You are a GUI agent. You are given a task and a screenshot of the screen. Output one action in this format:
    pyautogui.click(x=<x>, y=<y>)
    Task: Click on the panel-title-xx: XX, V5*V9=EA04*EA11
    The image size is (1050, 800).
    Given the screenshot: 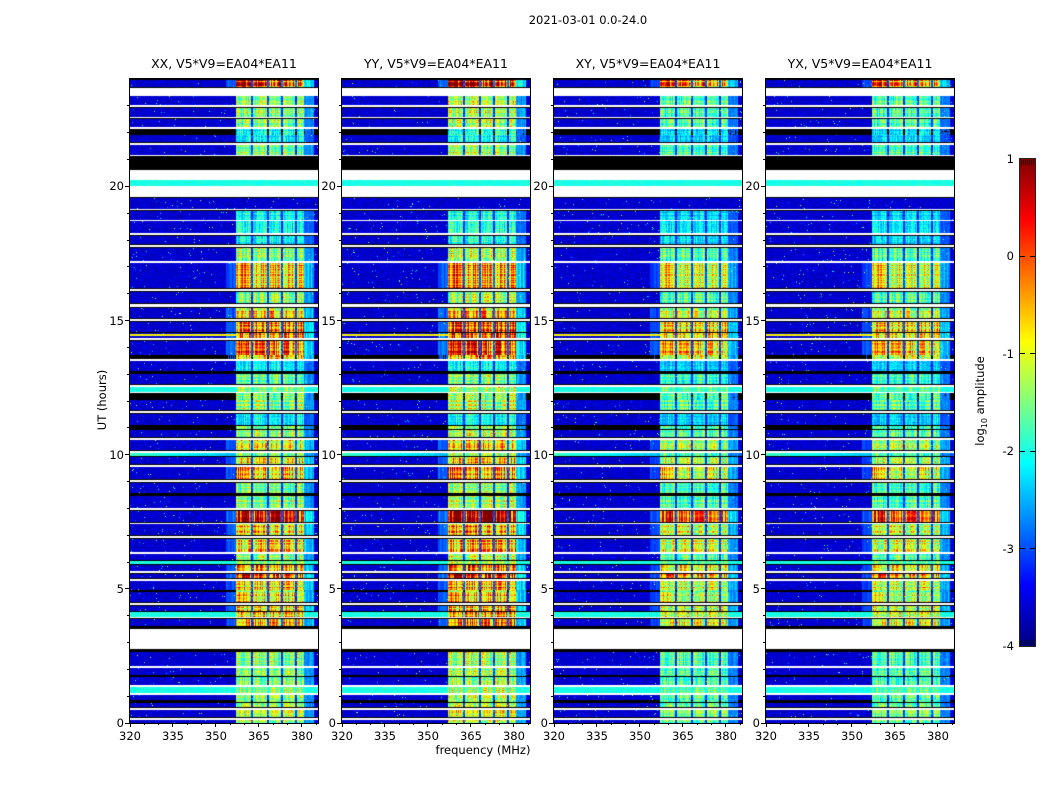 What is the action you would take?
    pyautogui.click(x=224, y=63)
    